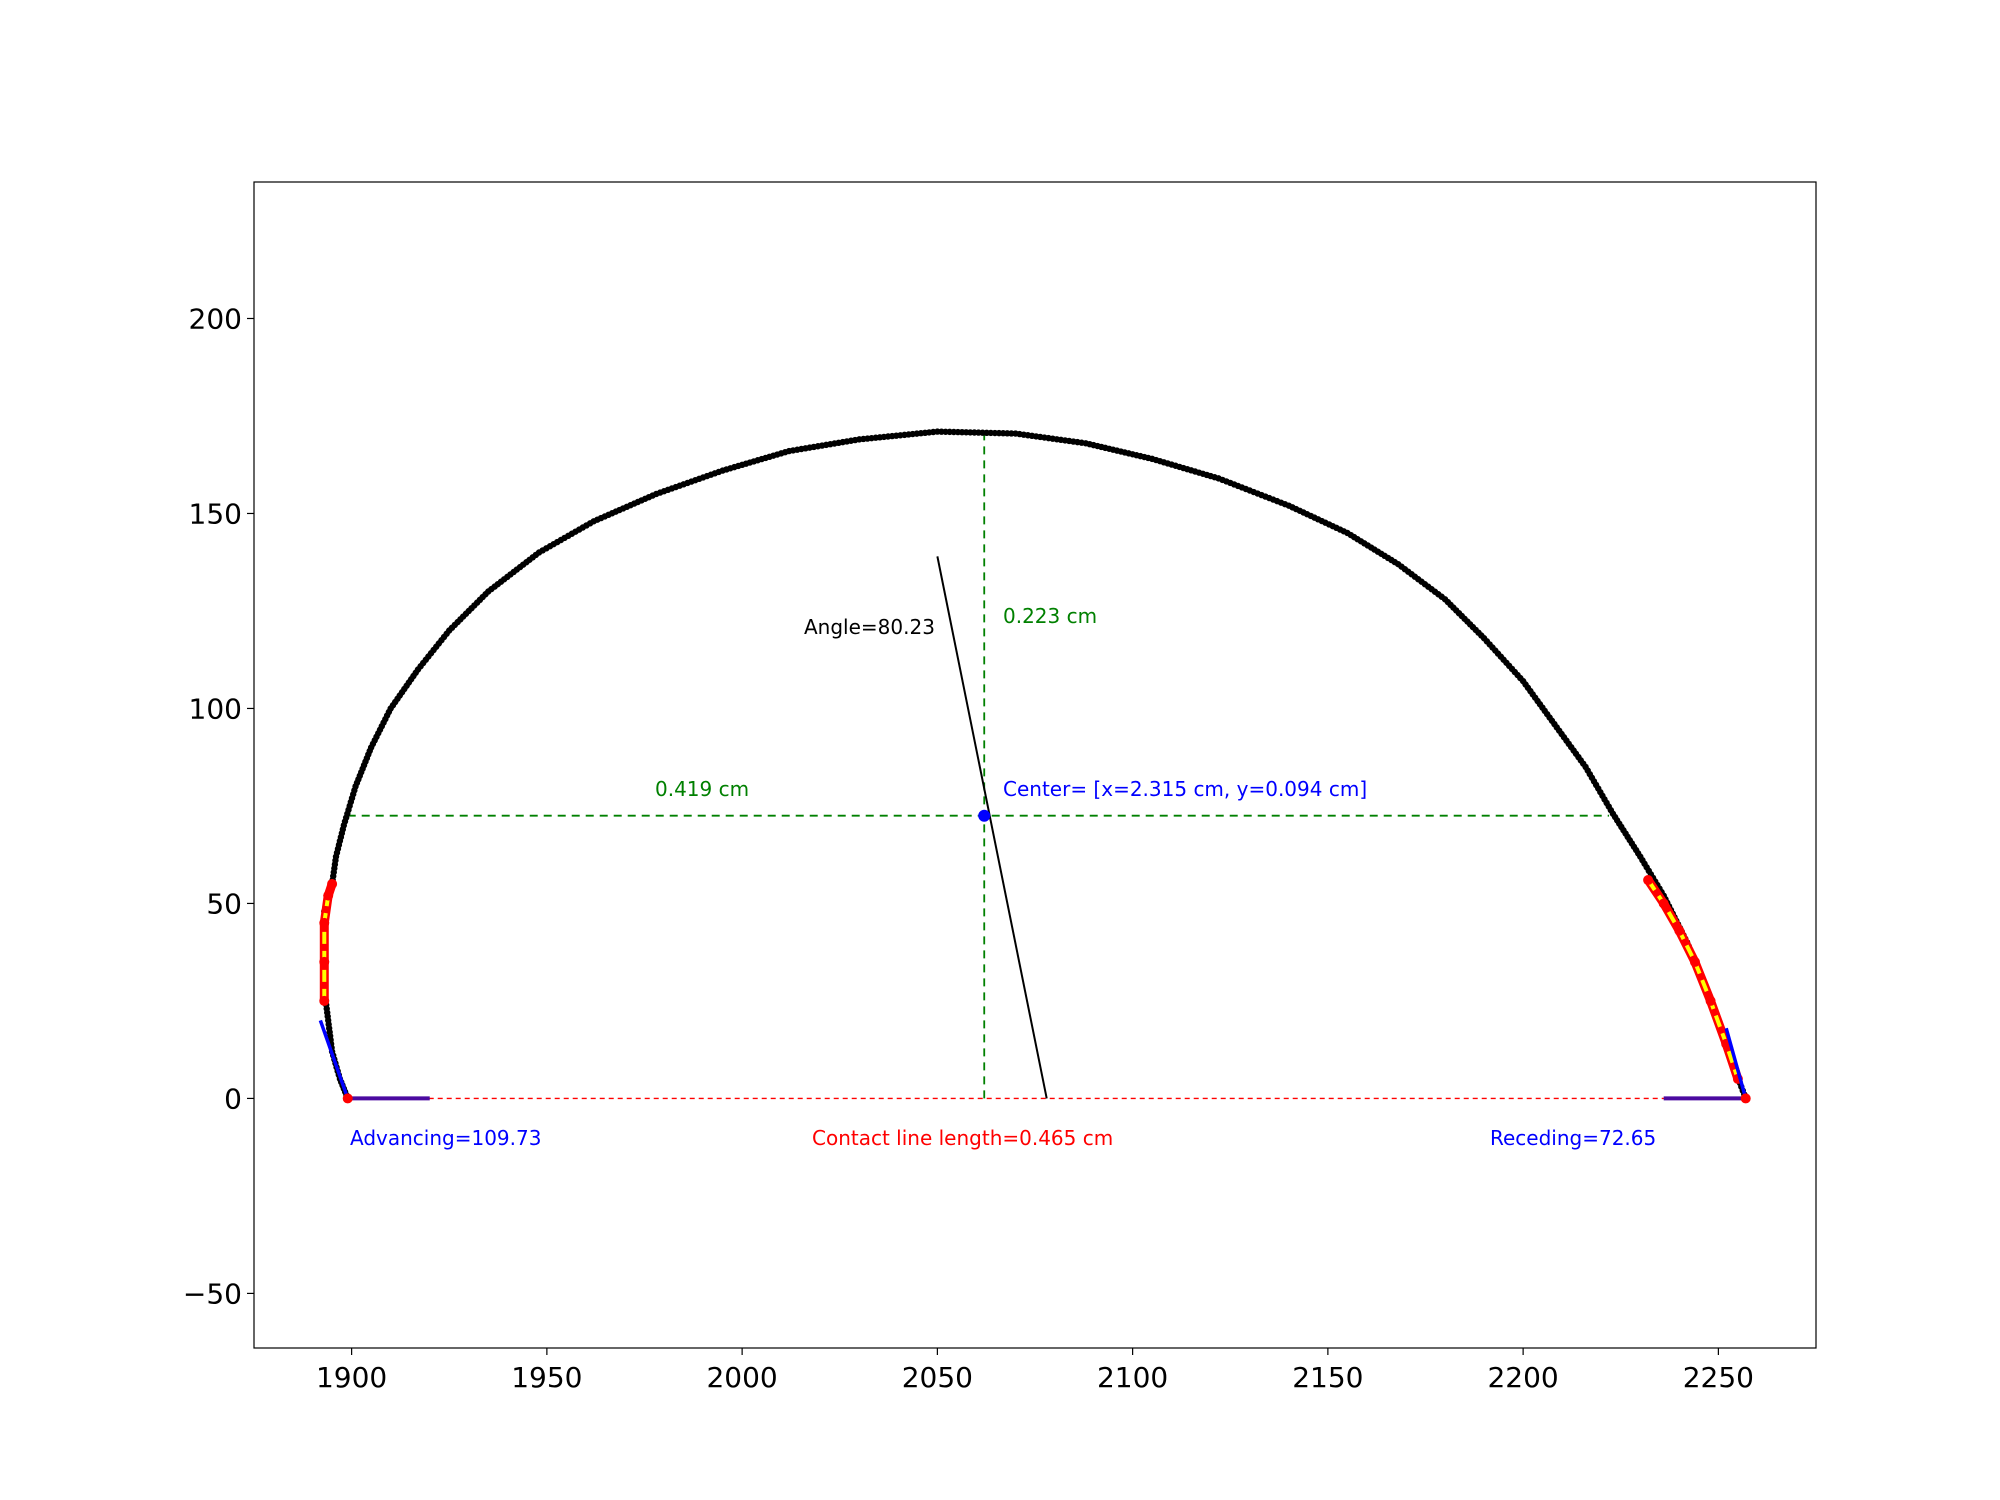  Describe the element at coordinates (546, 1377) in the screenshot. I see `x-tick-label: 1950` at that location.